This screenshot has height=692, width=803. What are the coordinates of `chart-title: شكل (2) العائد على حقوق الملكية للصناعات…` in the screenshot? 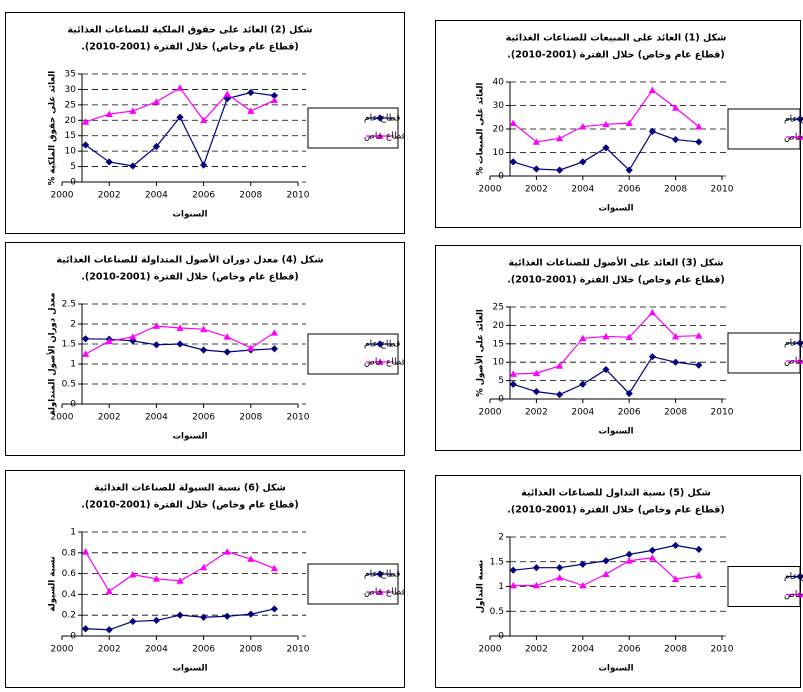 It's located at (190, 30).